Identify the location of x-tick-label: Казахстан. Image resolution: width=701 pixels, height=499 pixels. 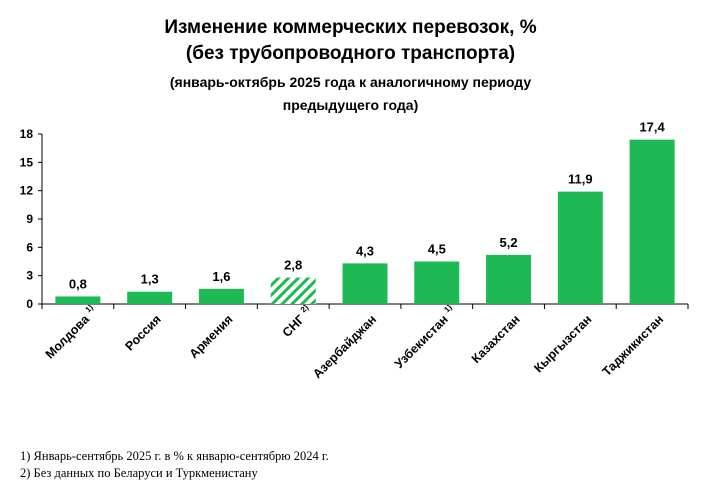
(496, 339).